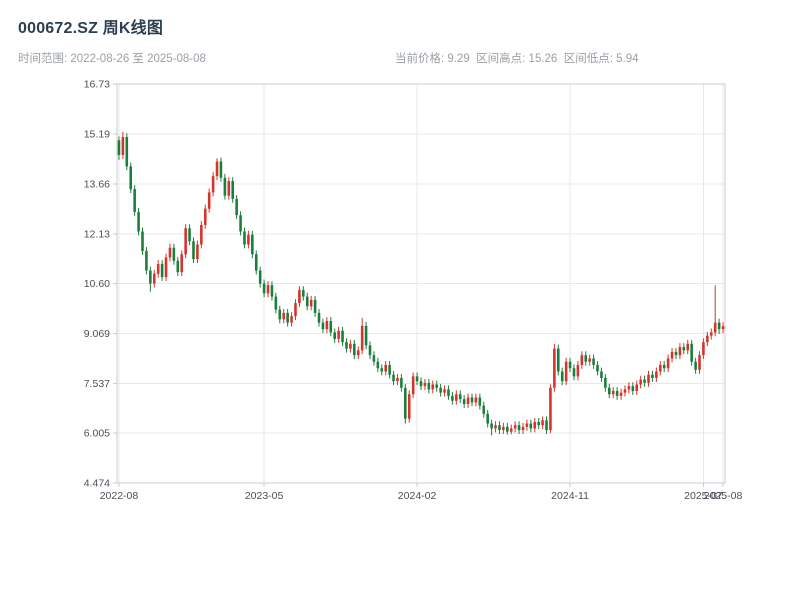 The height and width of the screenshot is (600, 800). I want to click on x-tick-label: 2022-08, so click(119, 496).